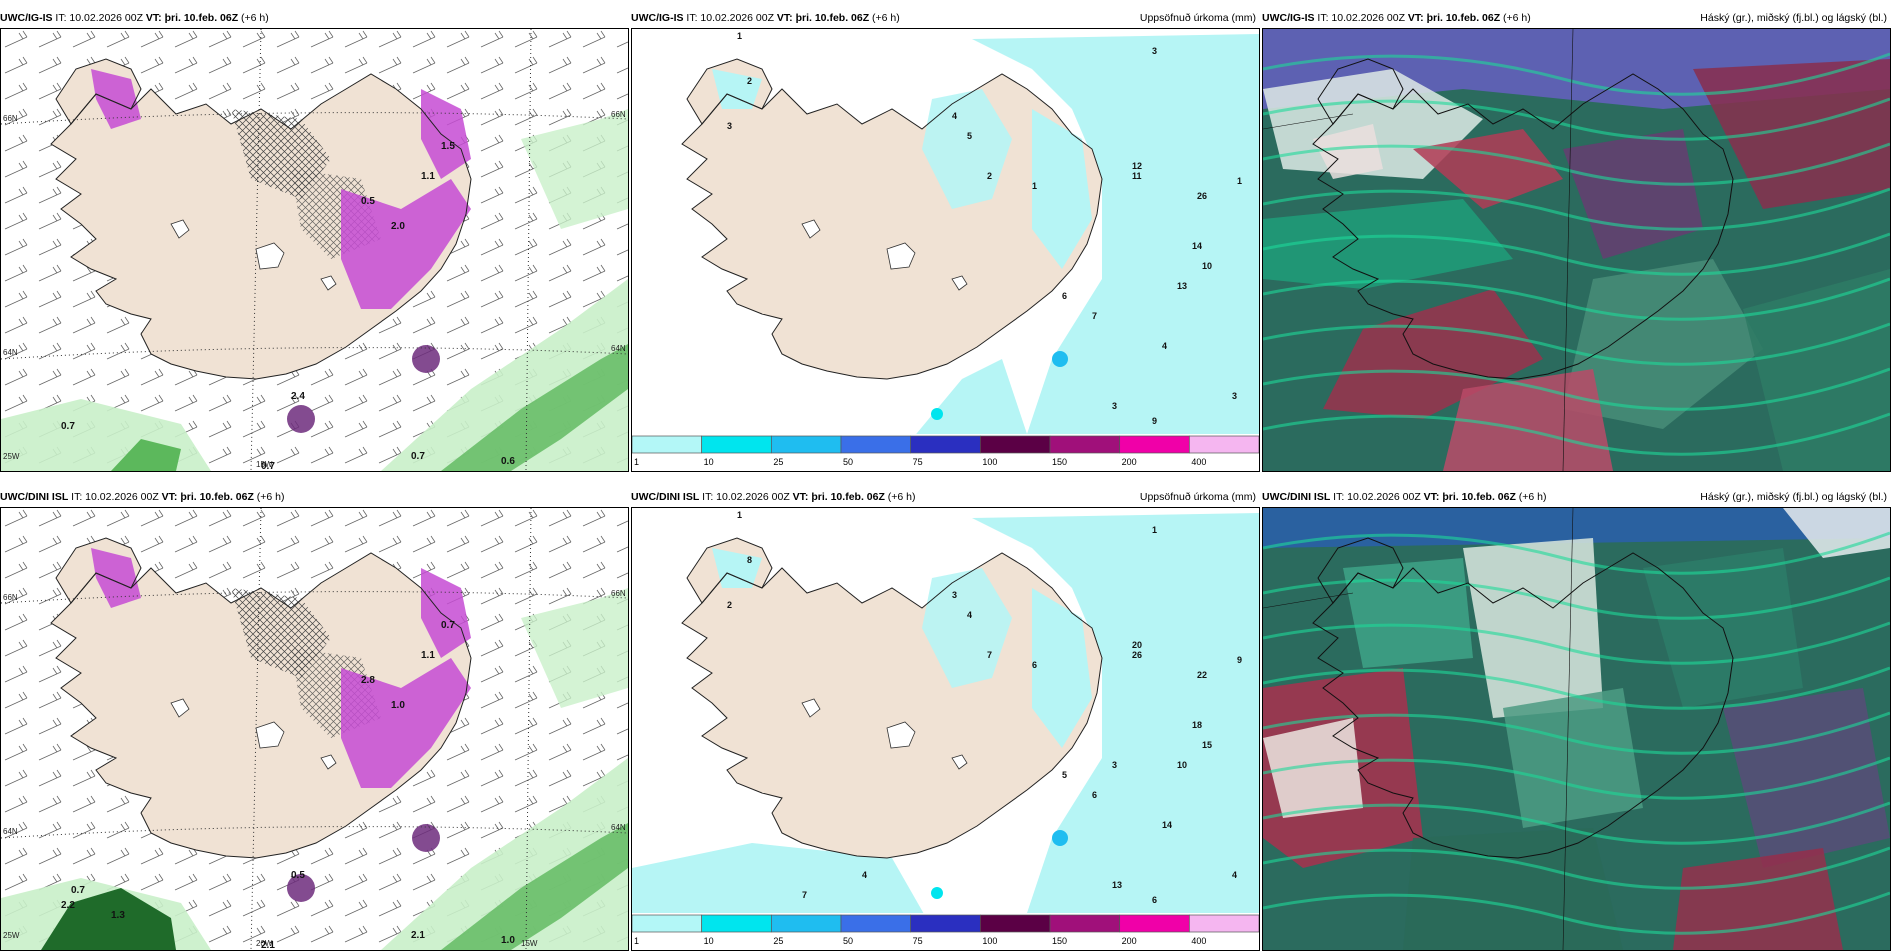  What do you see at coordinates (268, 945) in the screenshot?
I see `value-label: 2.1` at bounding box center [268, 945].